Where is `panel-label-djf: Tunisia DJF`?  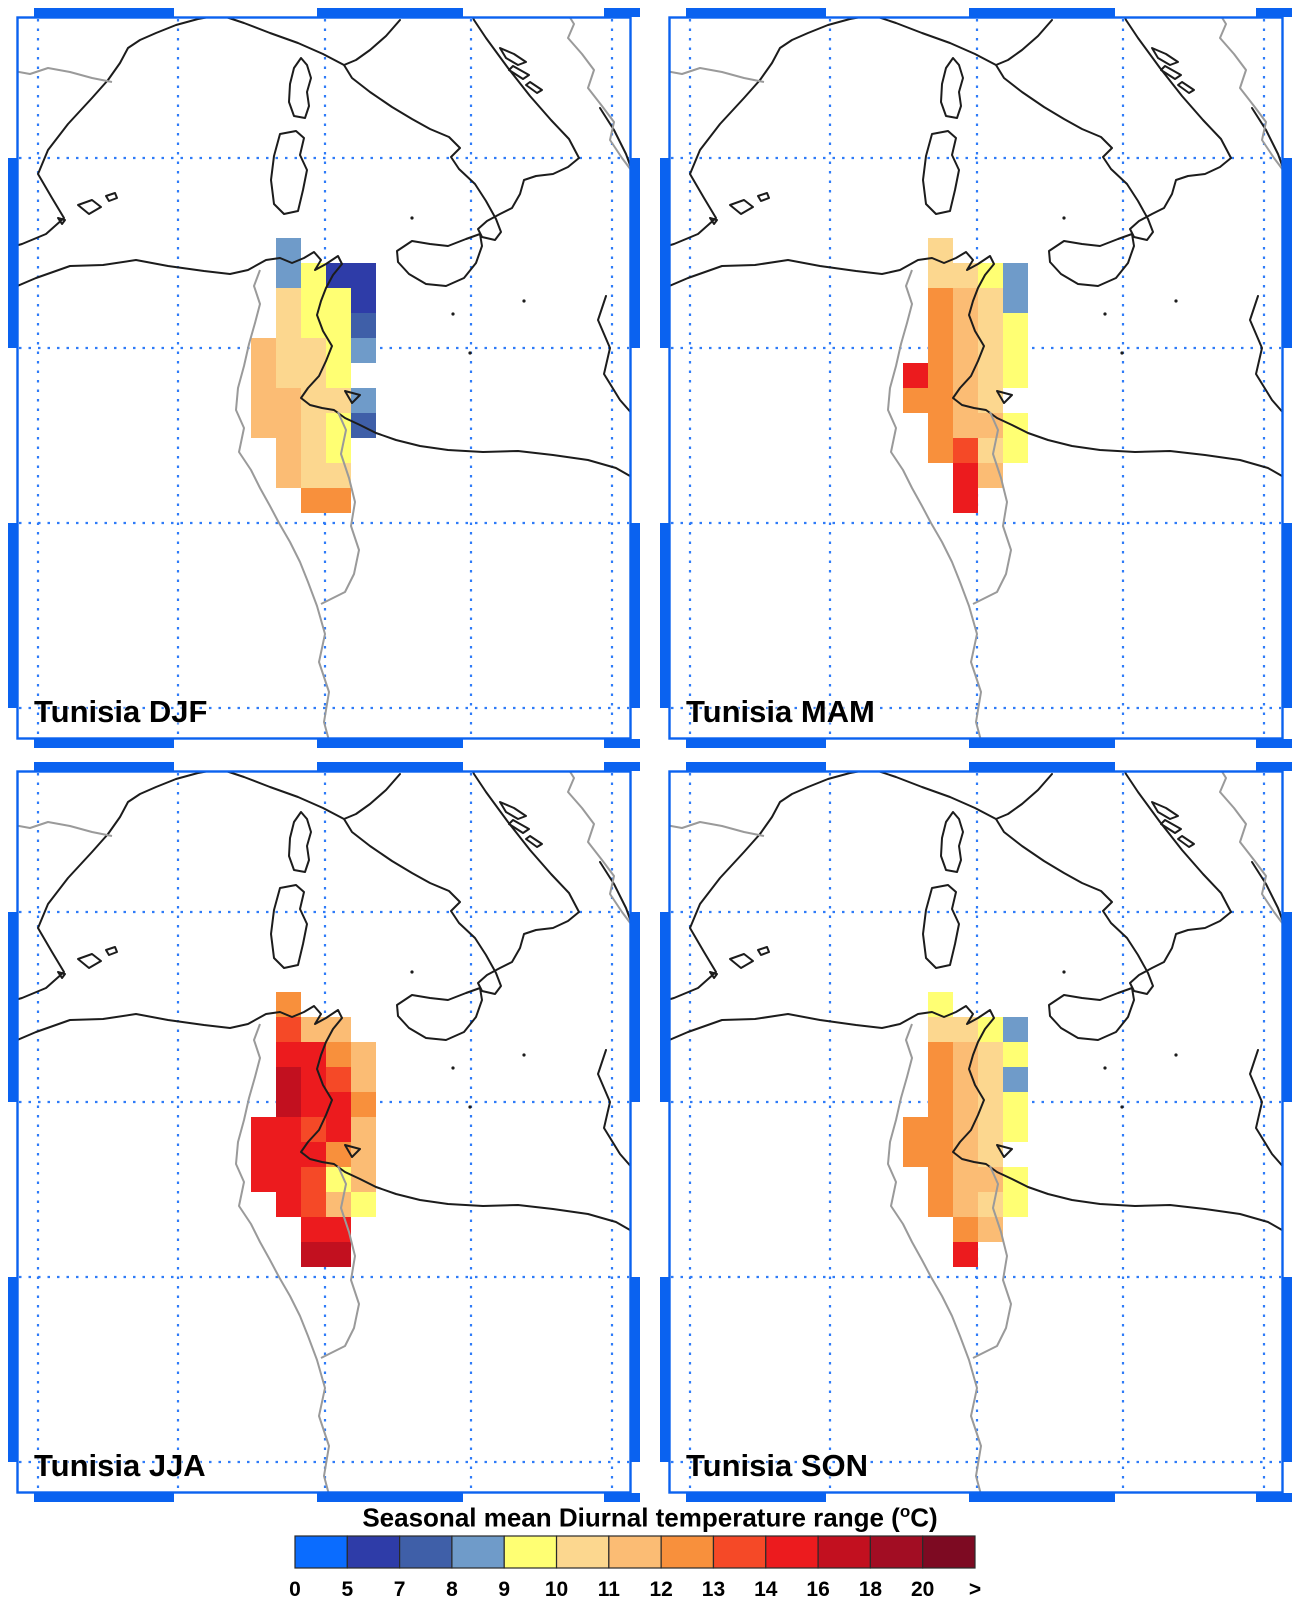 panel-label-djf: Tunisia DJF is located at coordinates (121, 711).